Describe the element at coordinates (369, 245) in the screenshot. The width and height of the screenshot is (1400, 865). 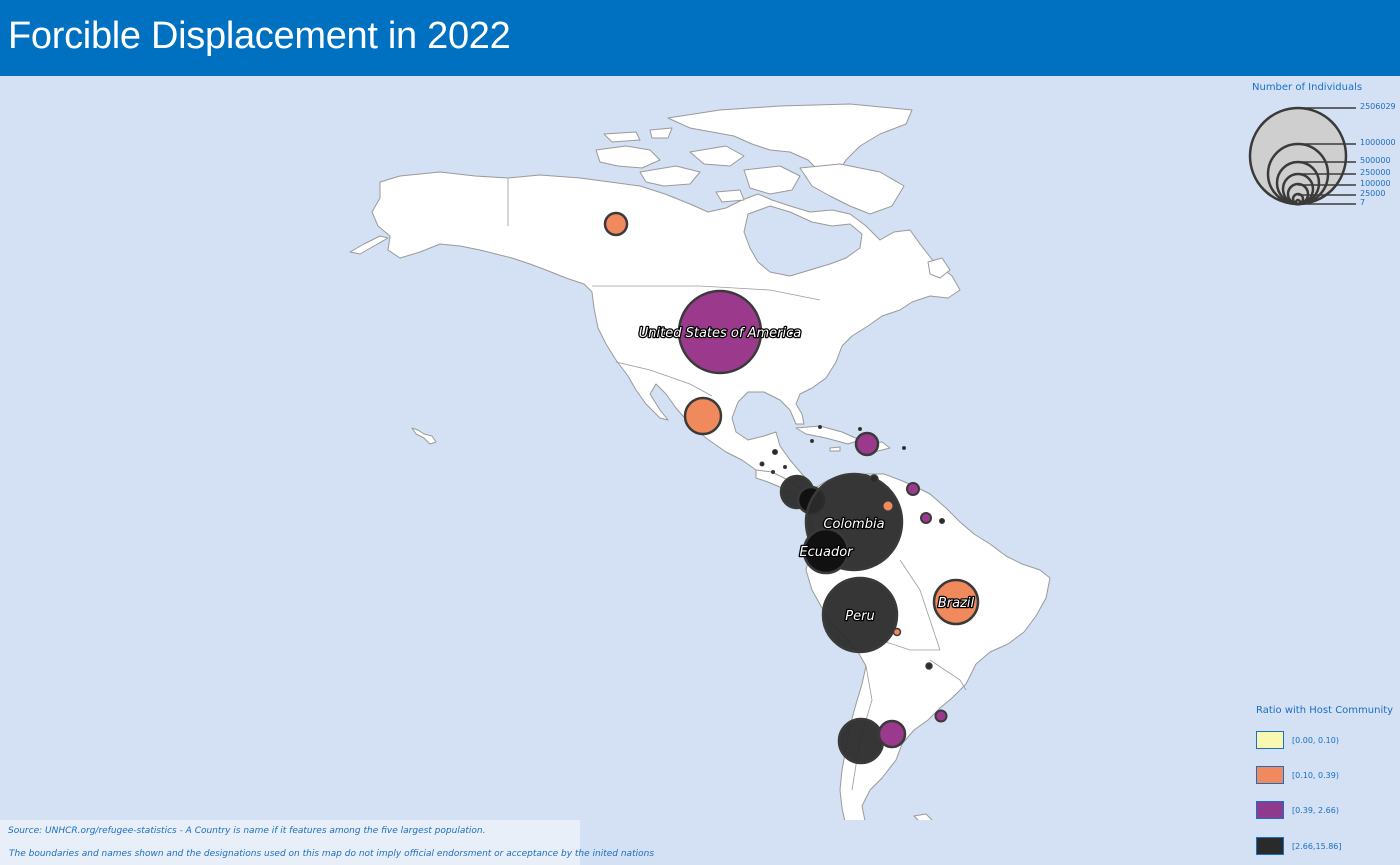
I see `land-alaska-peninsula` at that location.